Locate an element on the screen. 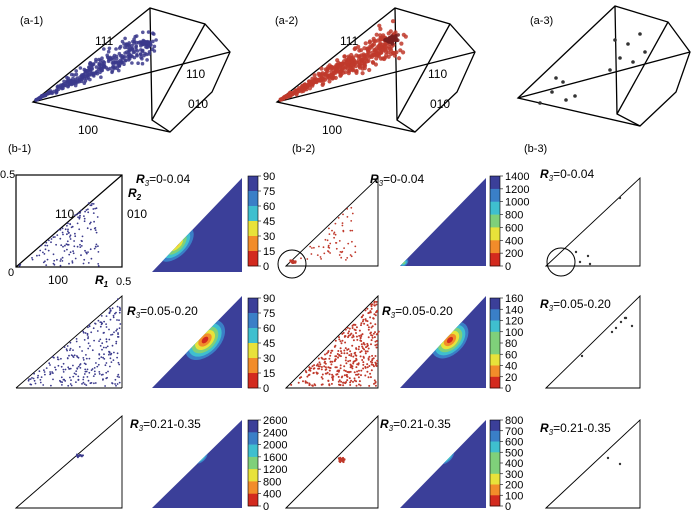  contour-b1-row1 is located at coordinates (197, 225).